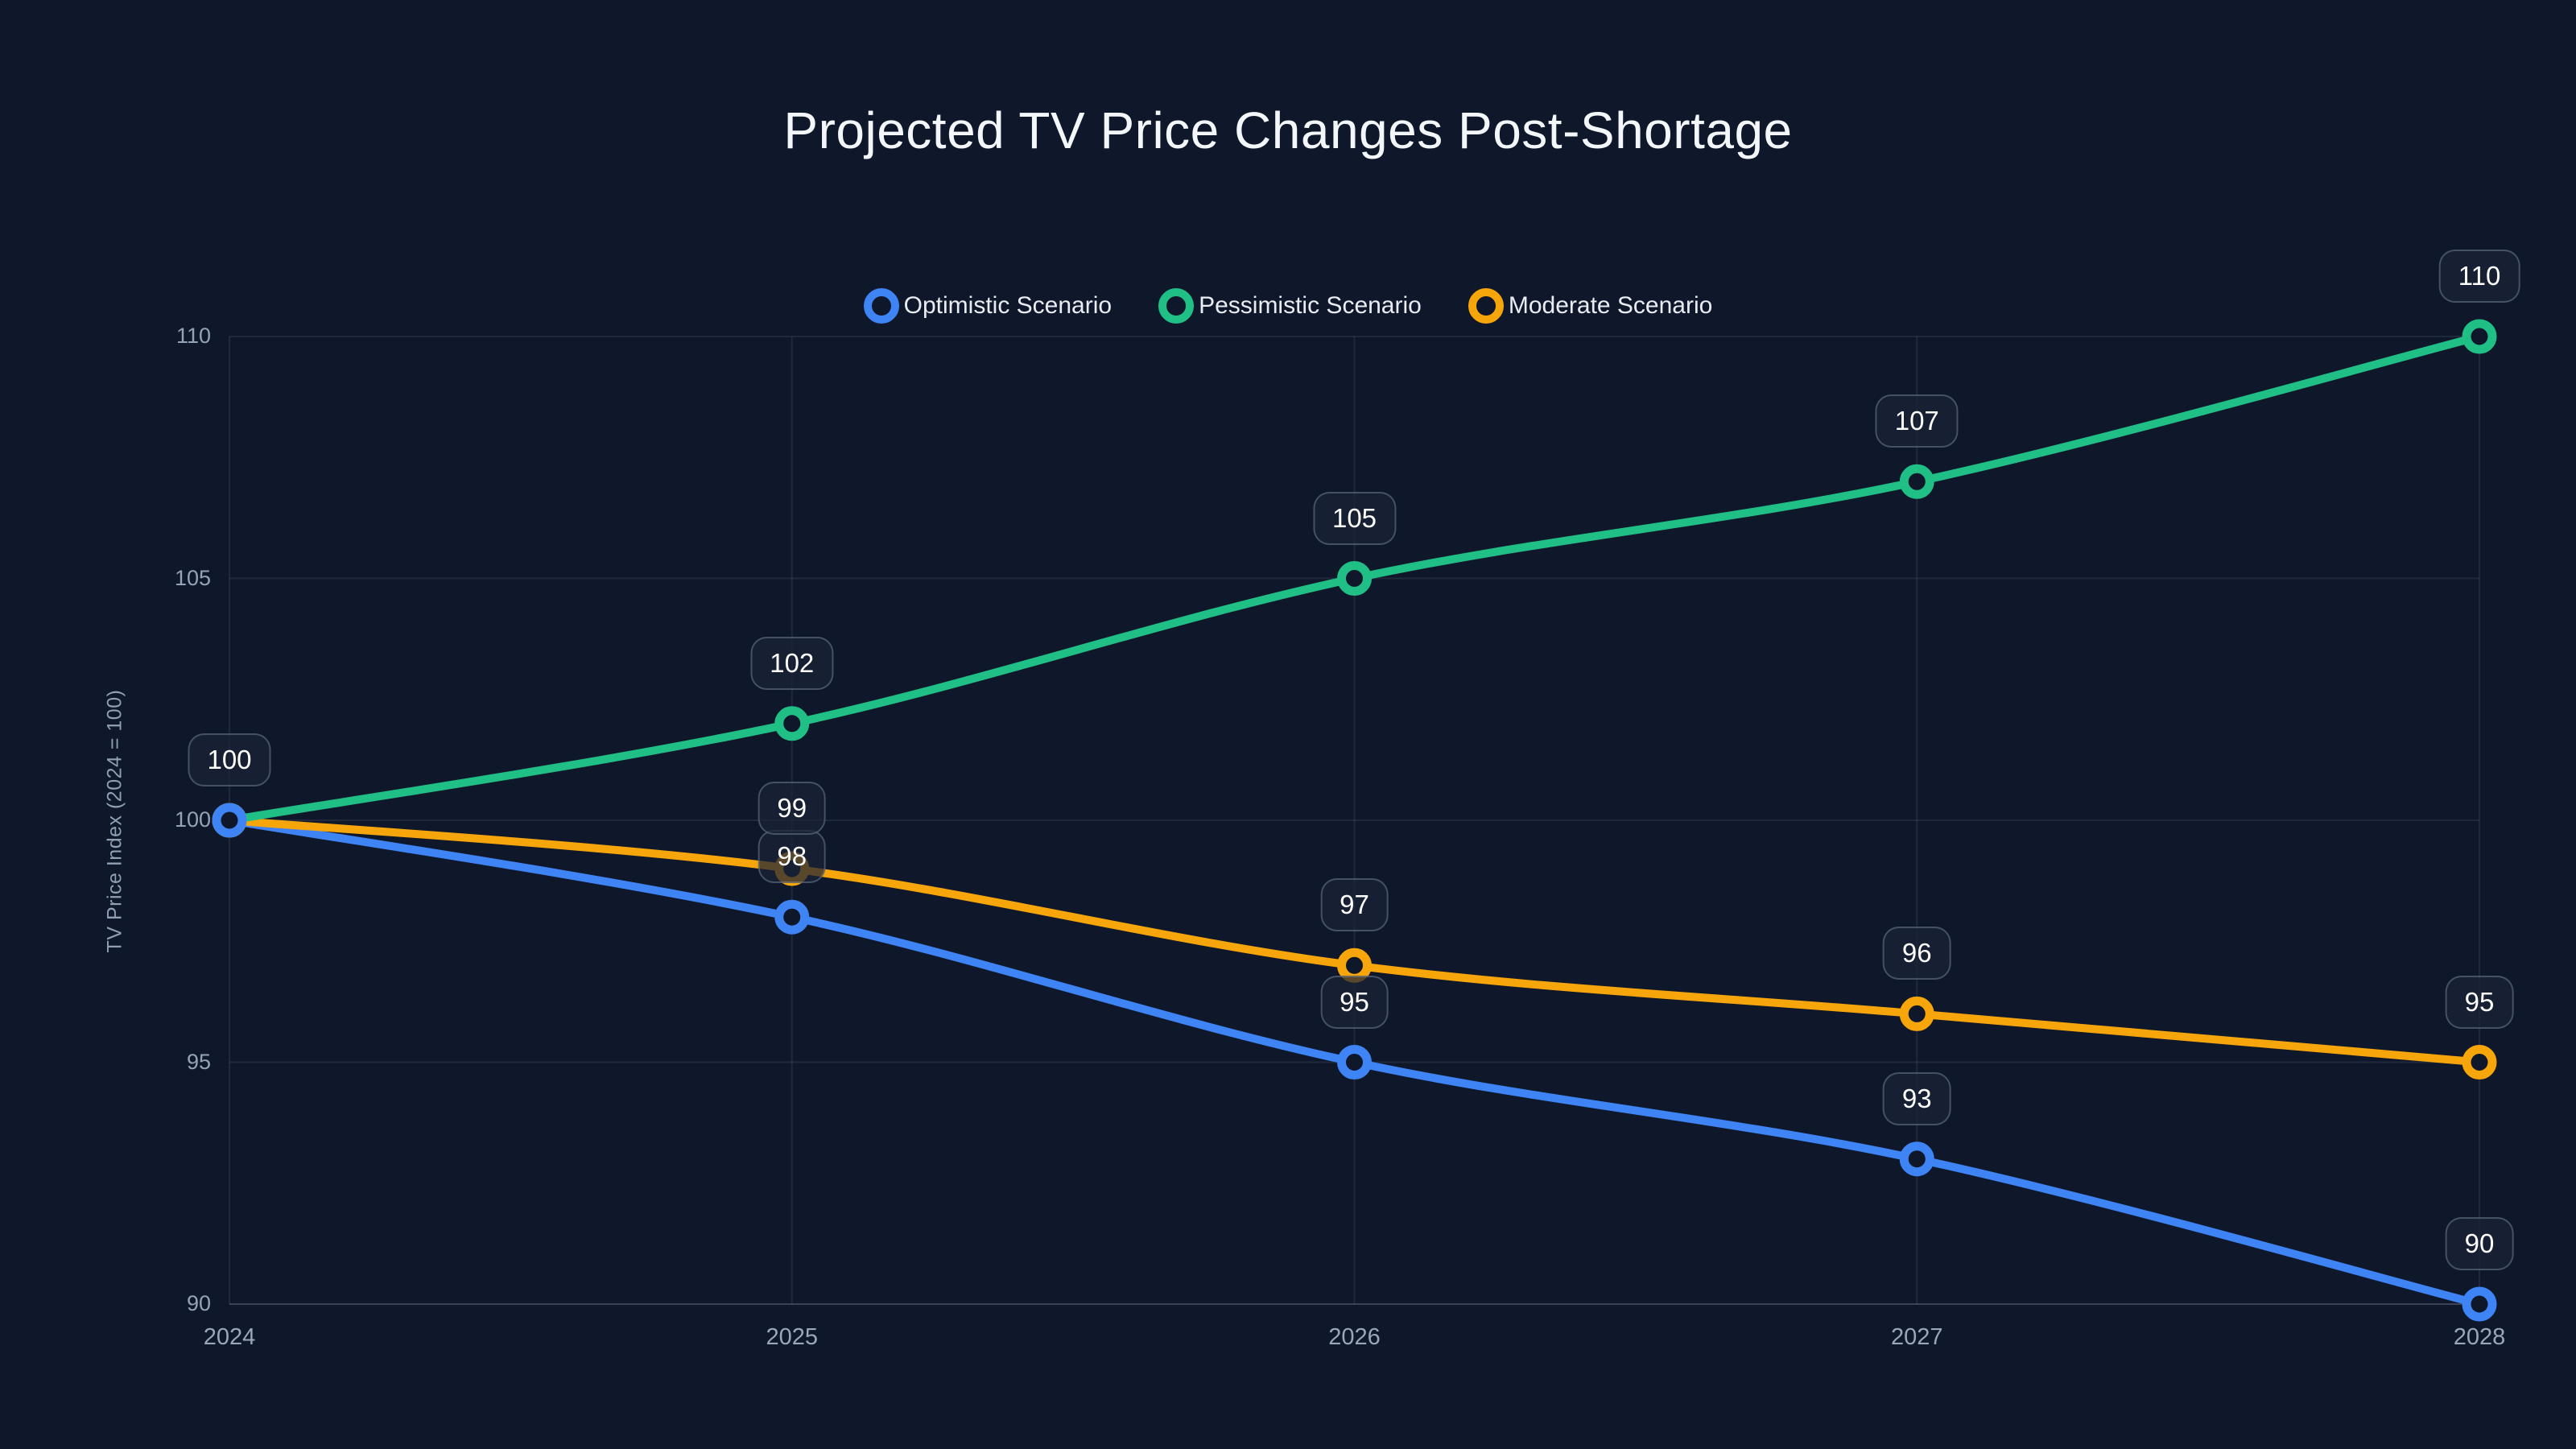 This screenshot has width=2576, height=1449. I want to click on legend-marker-moderate-icon, so click(1486, 306).